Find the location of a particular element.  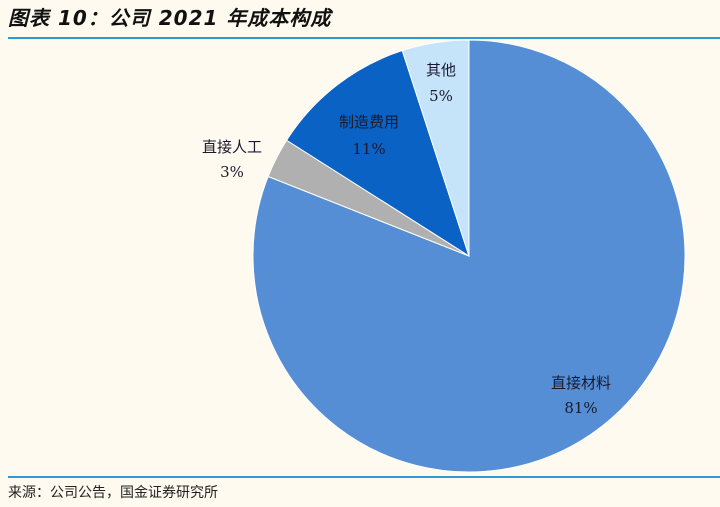

footer-divider is located at coordinates (364, 477).